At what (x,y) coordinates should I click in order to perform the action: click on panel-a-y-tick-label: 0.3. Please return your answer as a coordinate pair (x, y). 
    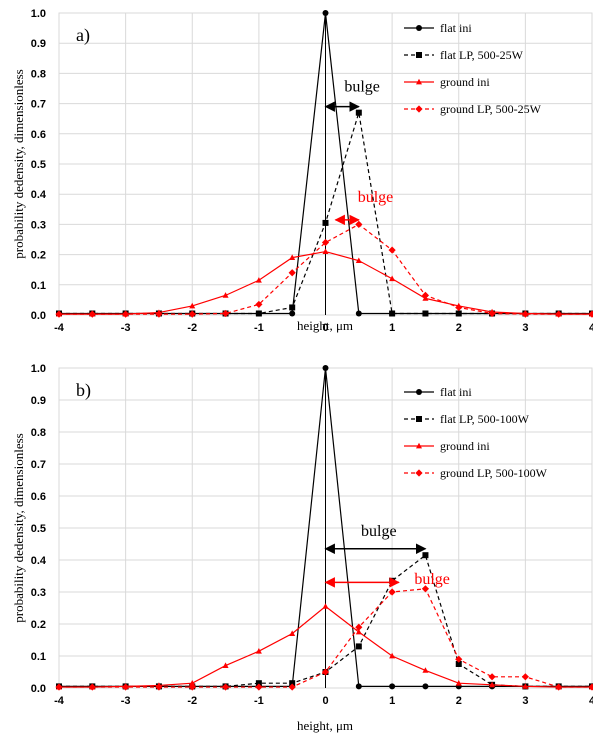
    Looking at the image, I should click on (38, 225).